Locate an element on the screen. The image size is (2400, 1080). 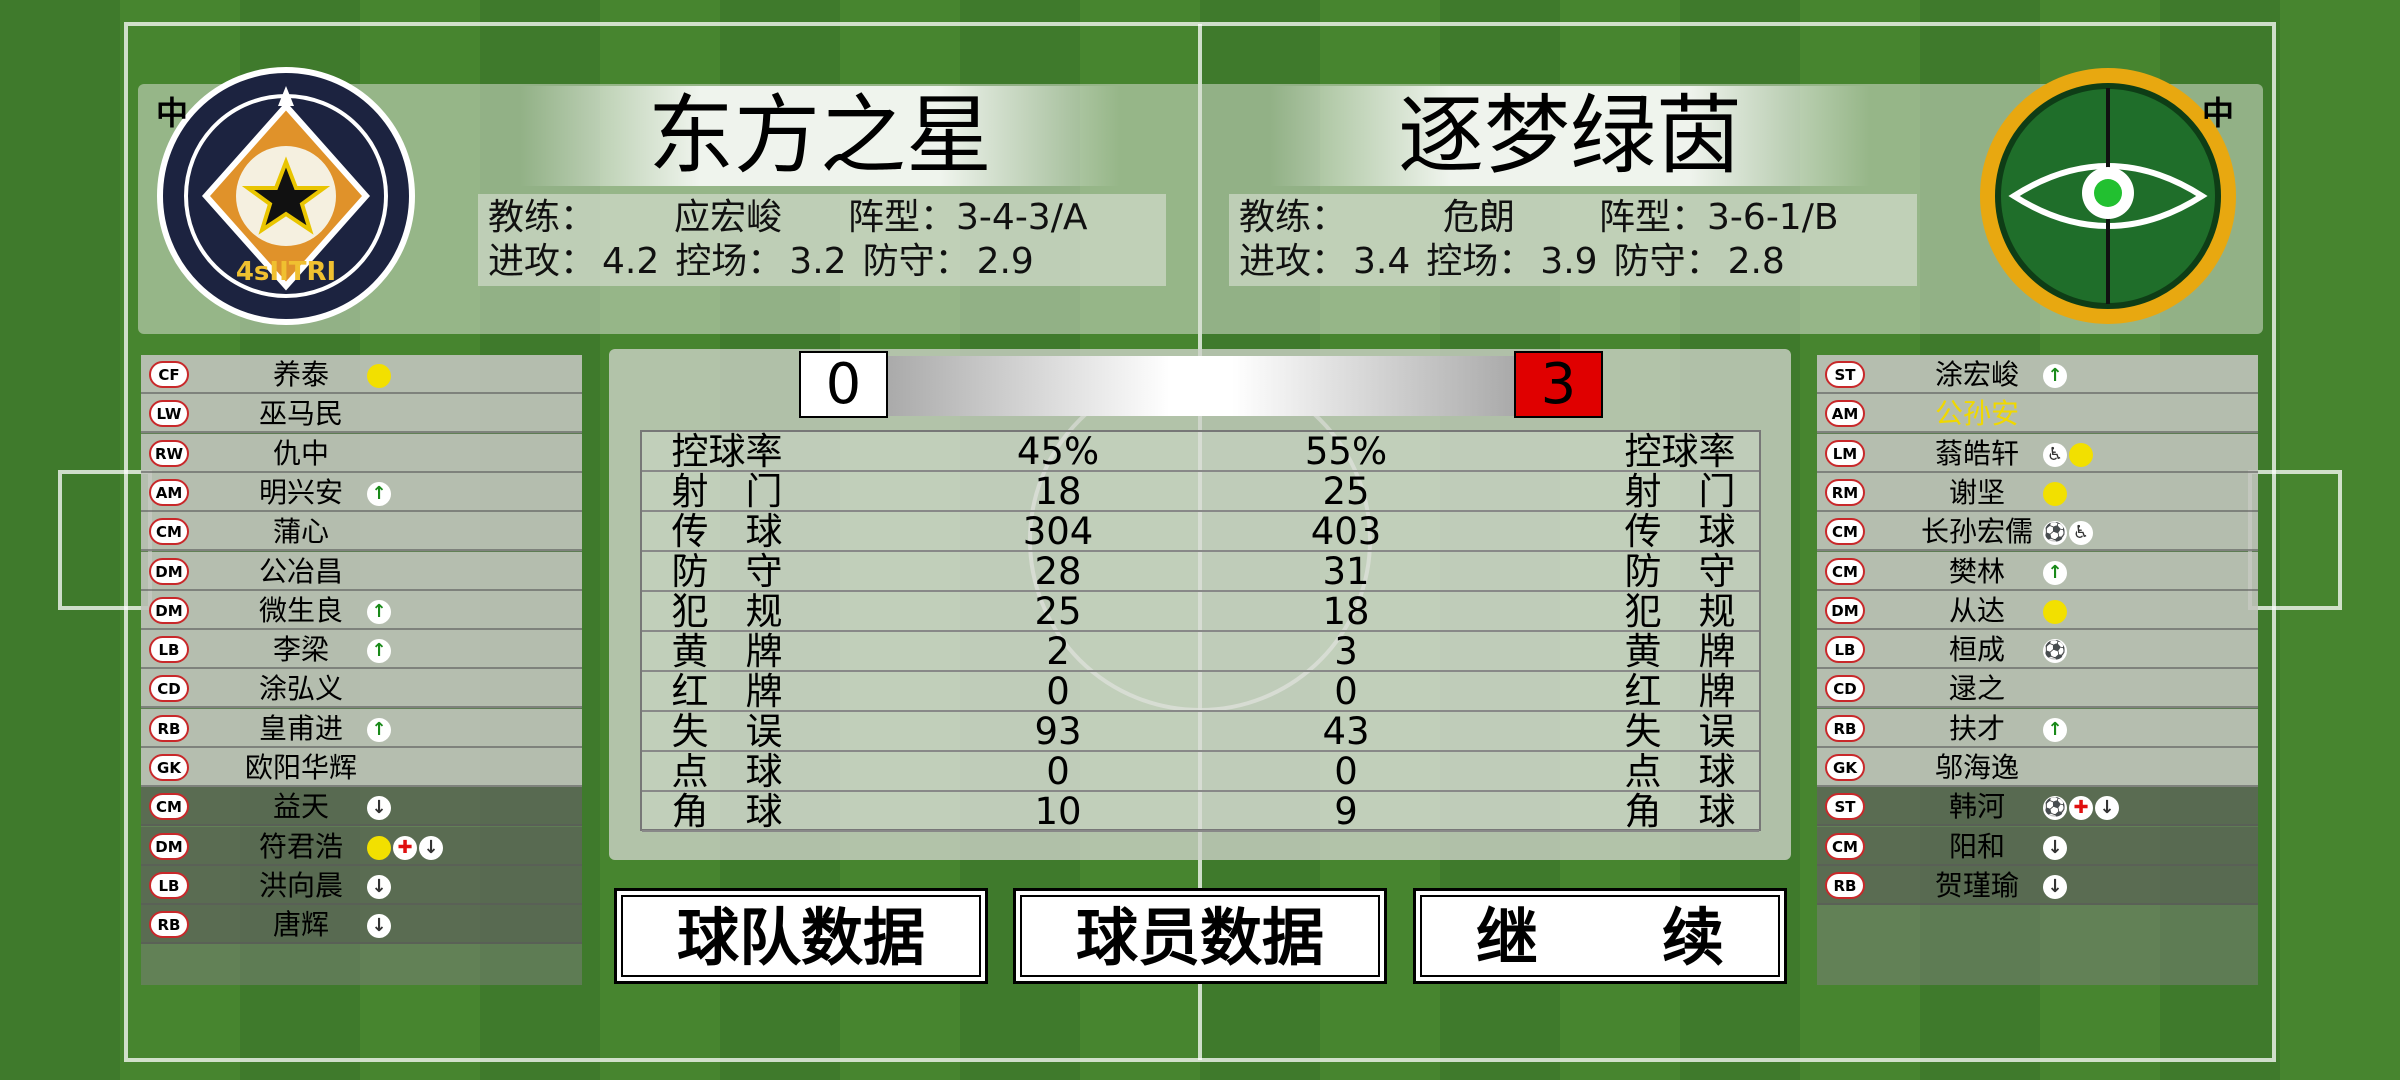
position-badge: RM is located at coordinates (1845, 492).